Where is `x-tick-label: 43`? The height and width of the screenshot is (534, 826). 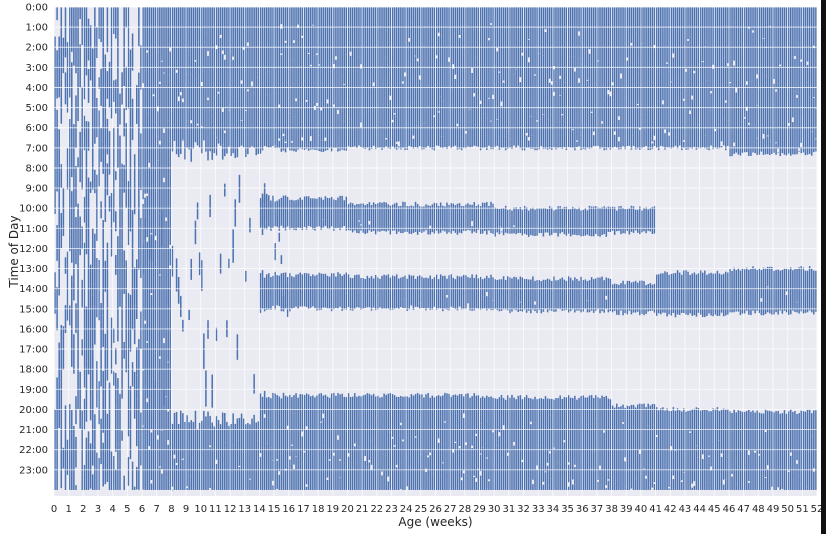 x-tick-label: 43 is located at coordinates (685, 509).